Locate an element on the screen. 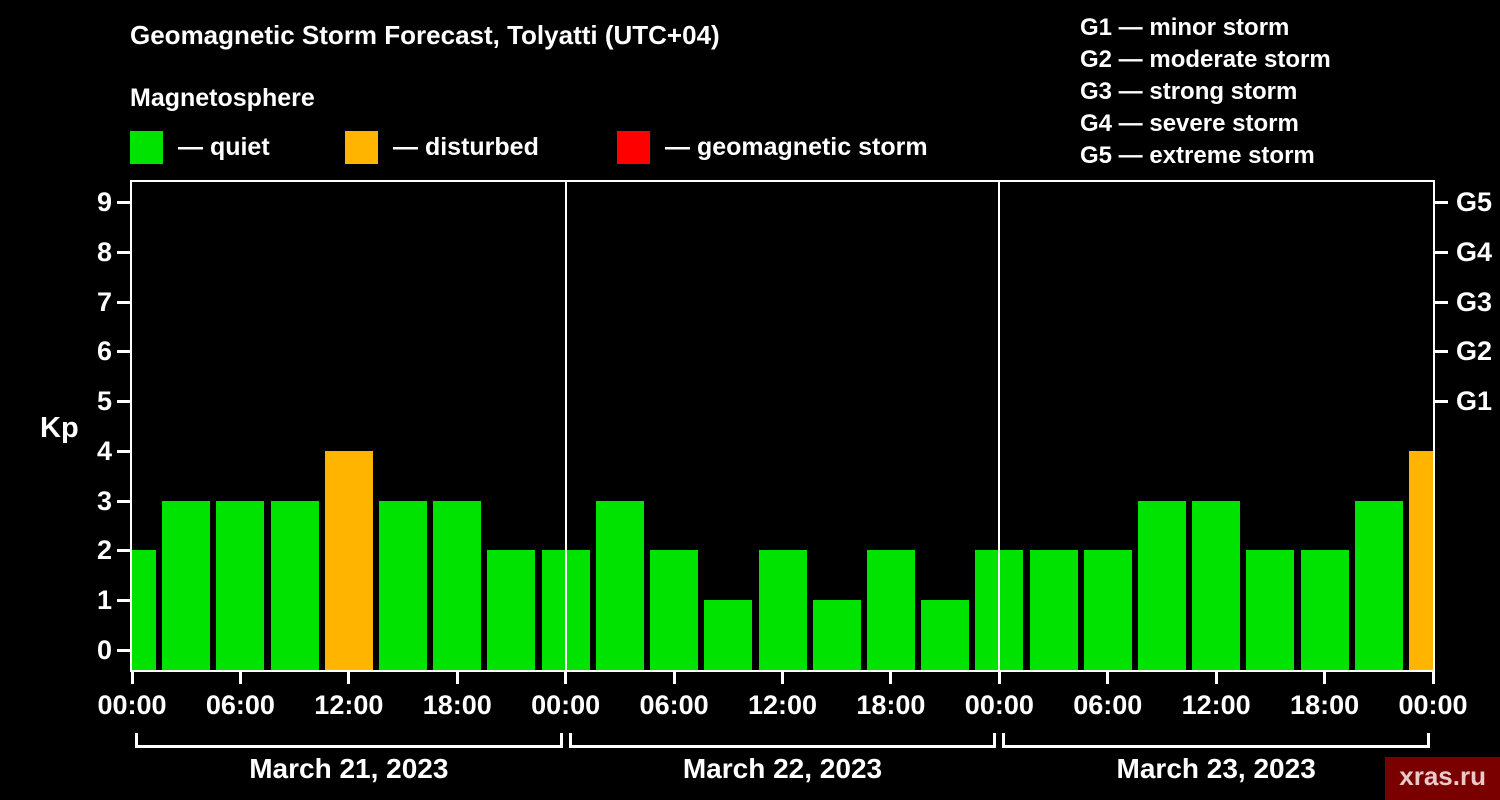  storm-swatch-icon is located at coordinates (633, 147).